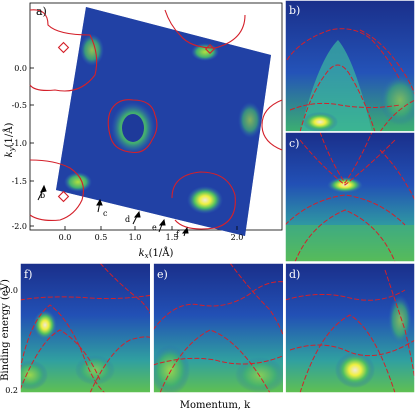  What do you see at coordinates (350, 197) in the screenshot?
I see `panel-c: c)` at bounding box center [350, 197].